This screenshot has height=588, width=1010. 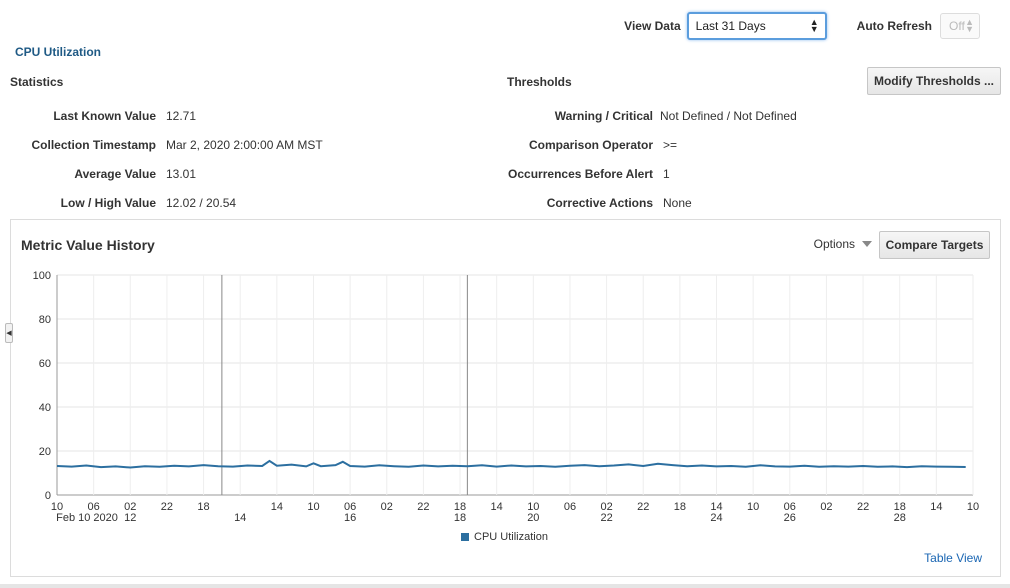 I want to click on view-data-label: View Data, so click(x=652, y=26).